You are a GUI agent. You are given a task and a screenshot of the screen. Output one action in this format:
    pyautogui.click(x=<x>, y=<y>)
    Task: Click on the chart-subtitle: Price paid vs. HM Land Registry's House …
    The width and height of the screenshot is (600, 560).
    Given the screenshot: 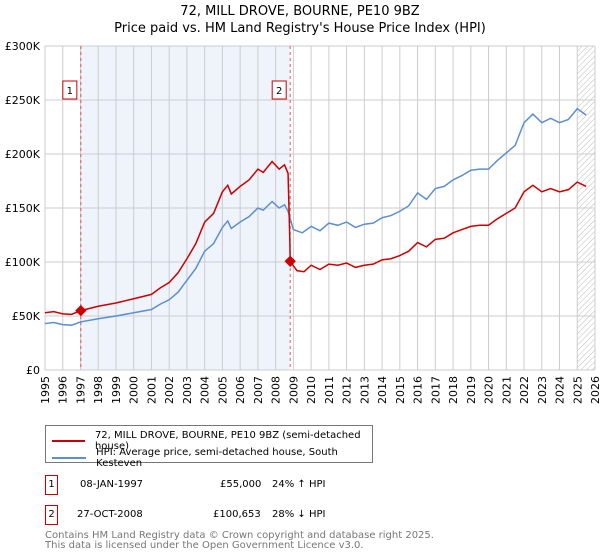 What is the action you would take?
    pyautogui.click(x=300, y=28)
    